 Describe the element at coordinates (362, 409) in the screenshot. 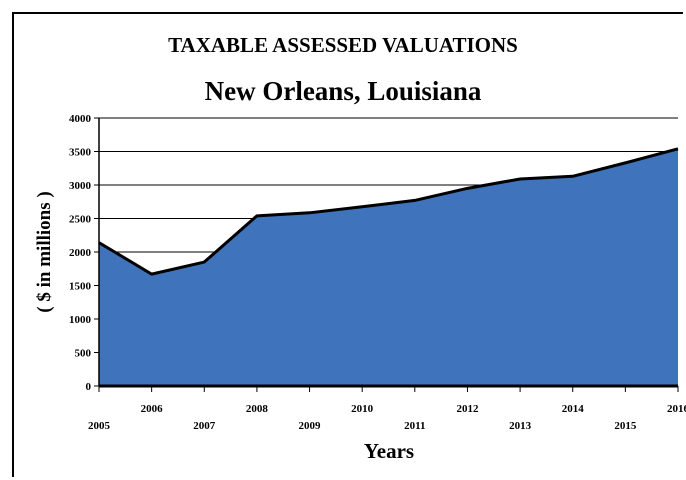

I see `x-tick-label-2010: 2010` at that location.